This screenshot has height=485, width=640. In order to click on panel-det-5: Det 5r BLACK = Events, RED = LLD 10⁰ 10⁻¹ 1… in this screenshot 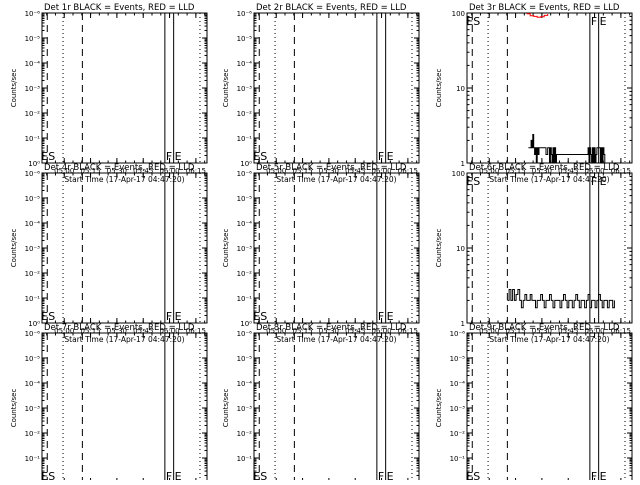, I will do `click(321, 253)`.